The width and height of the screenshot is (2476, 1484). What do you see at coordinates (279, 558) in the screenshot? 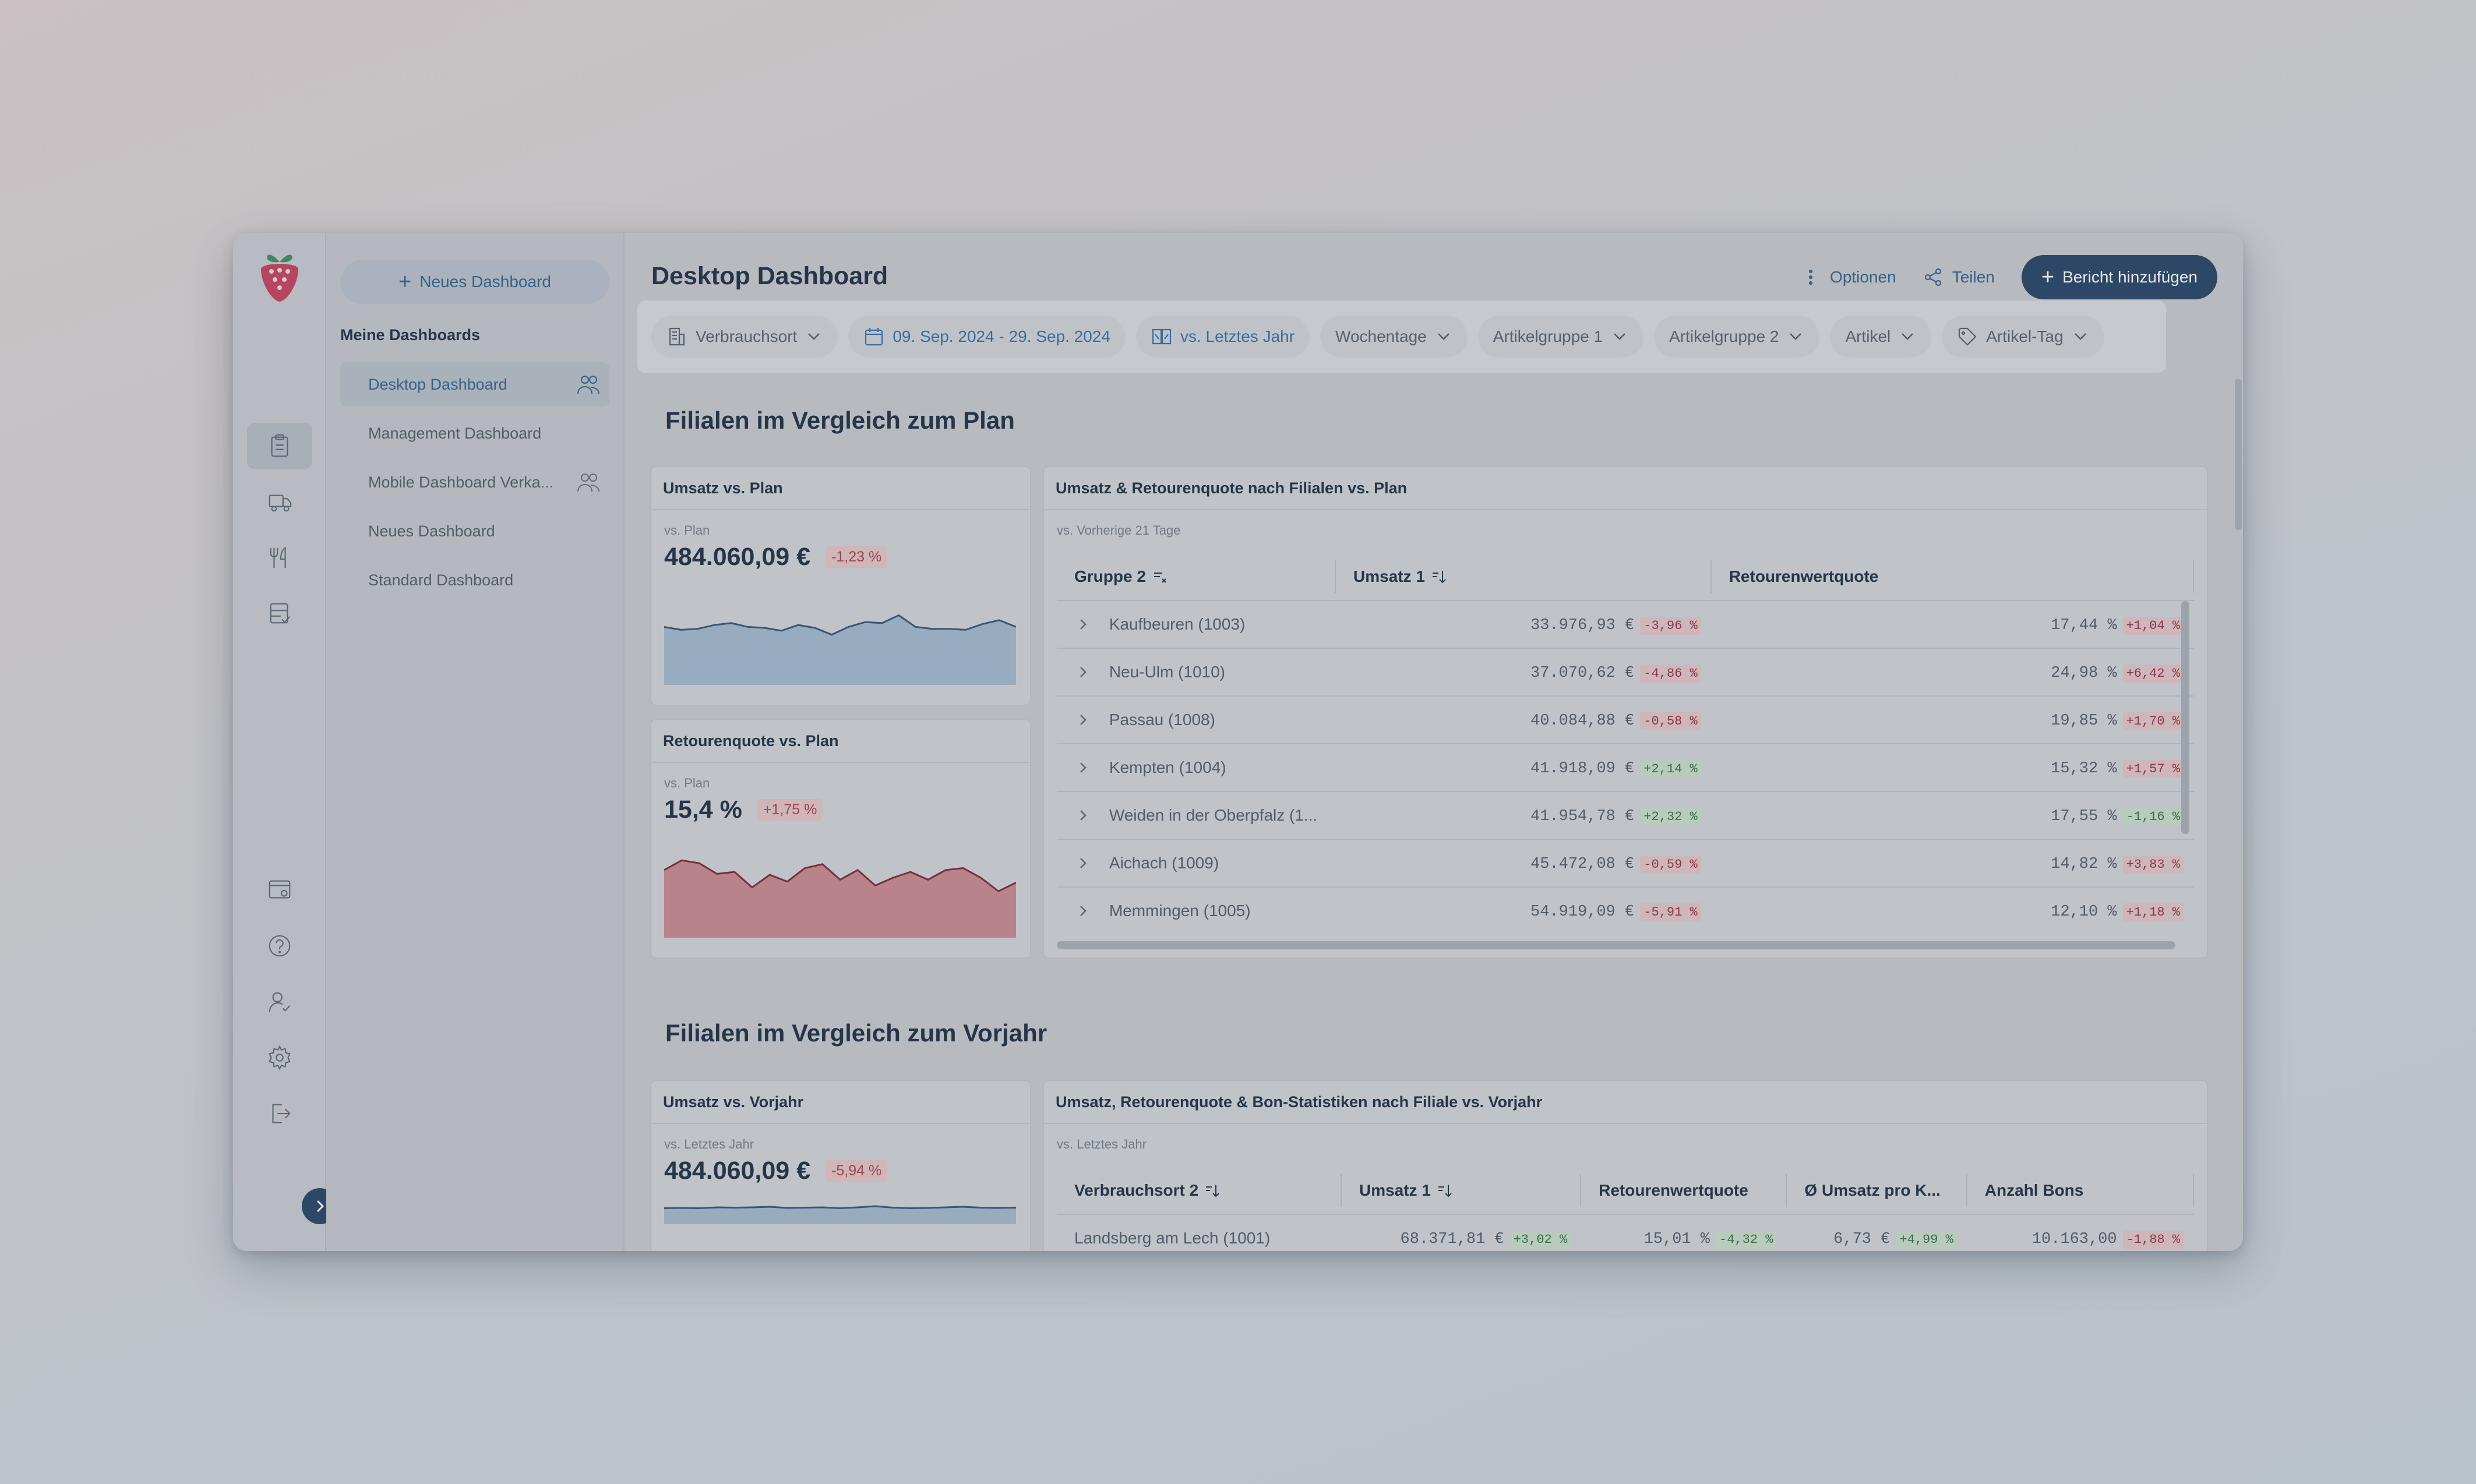
I see `fork-knife-icon` at bounding box center [279, 558].